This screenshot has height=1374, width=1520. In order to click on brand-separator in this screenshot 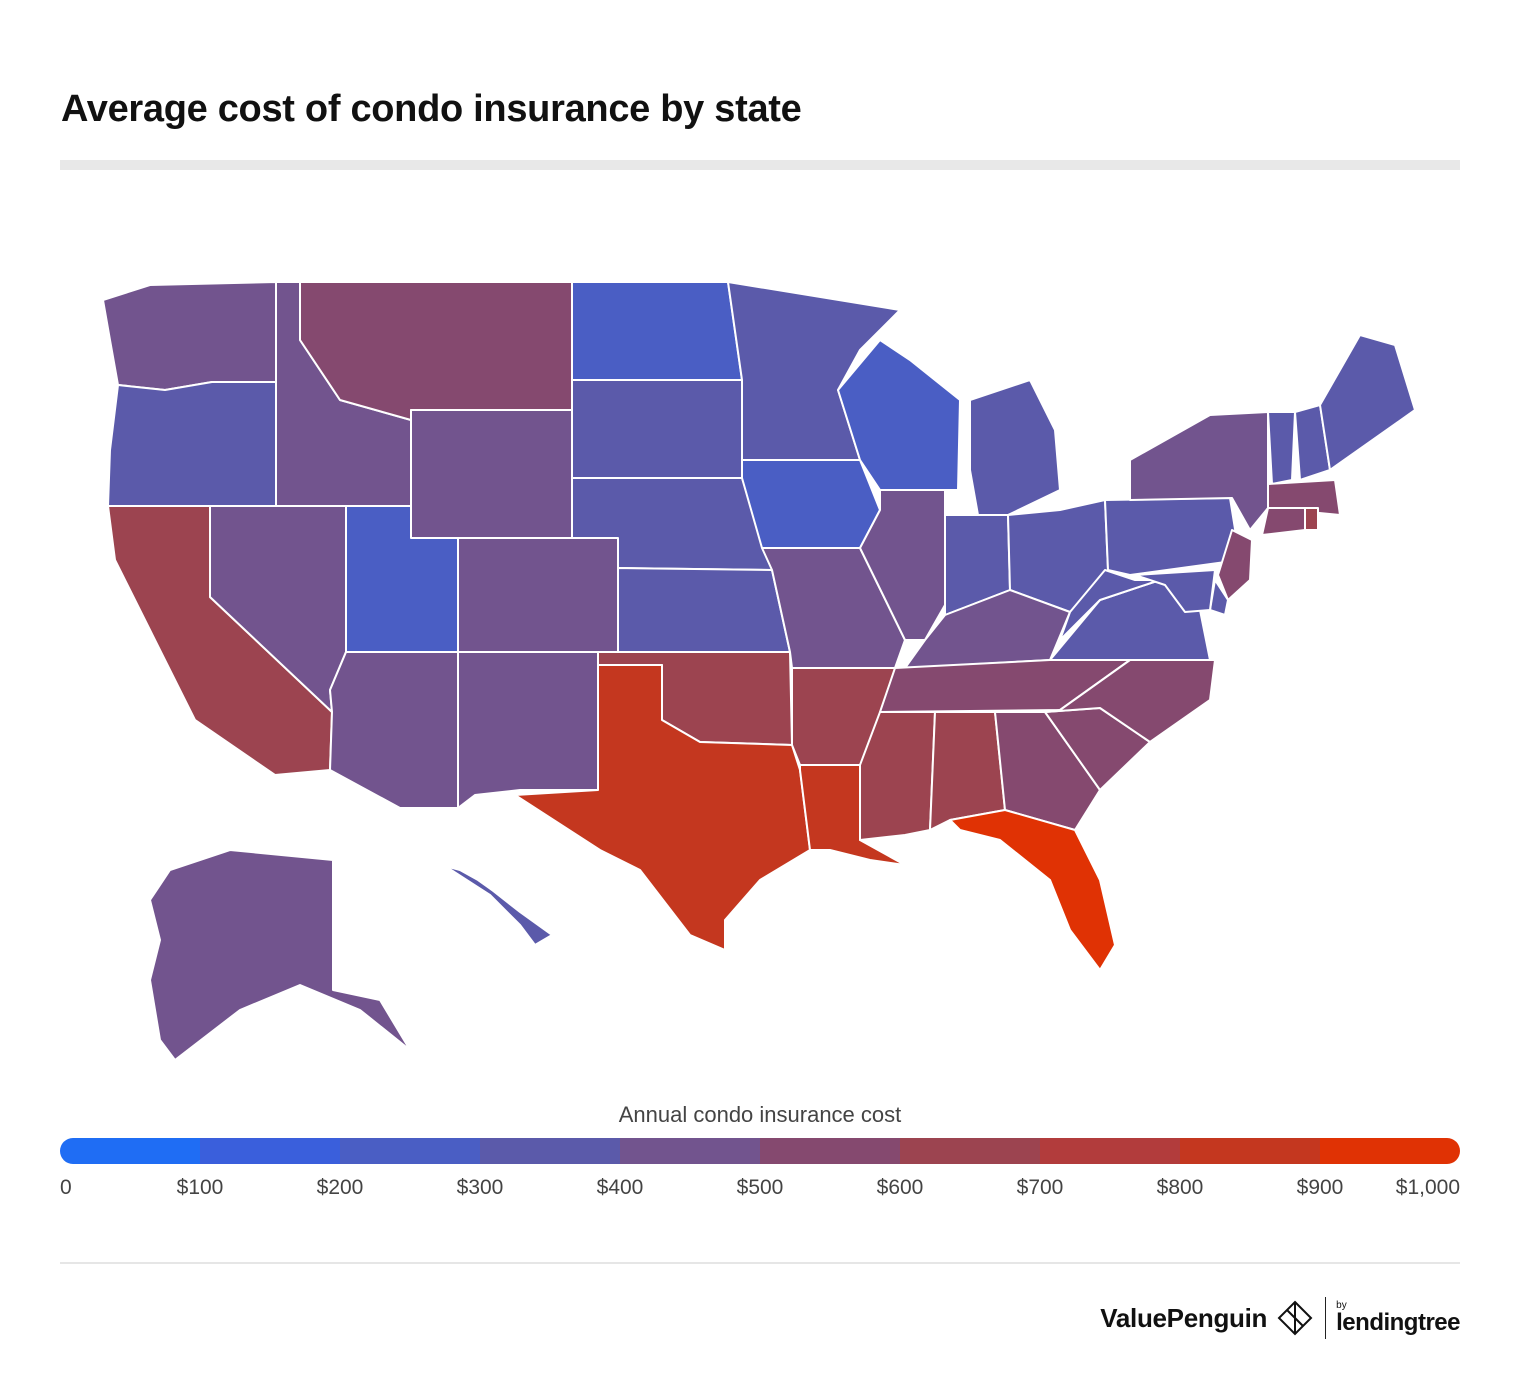, I will do `click(1326, 1318)`.